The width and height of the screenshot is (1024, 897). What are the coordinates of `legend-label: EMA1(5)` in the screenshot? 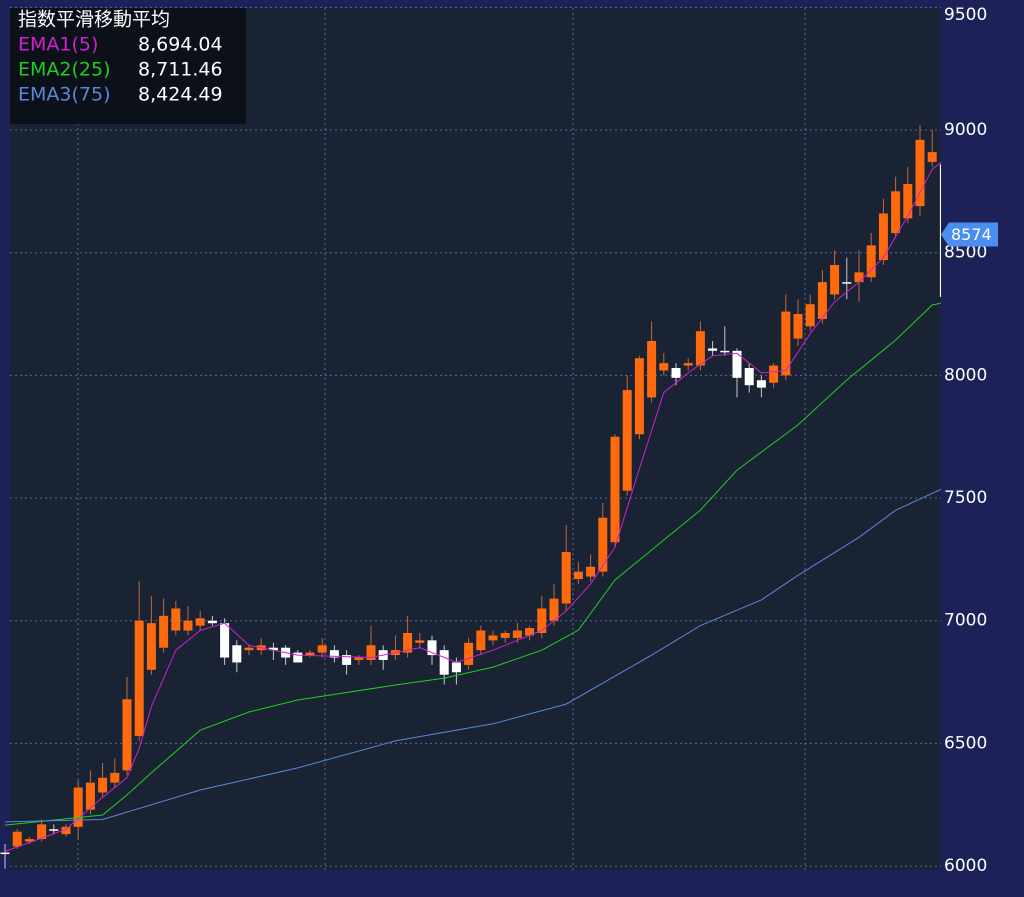 It's located at (58, 45).